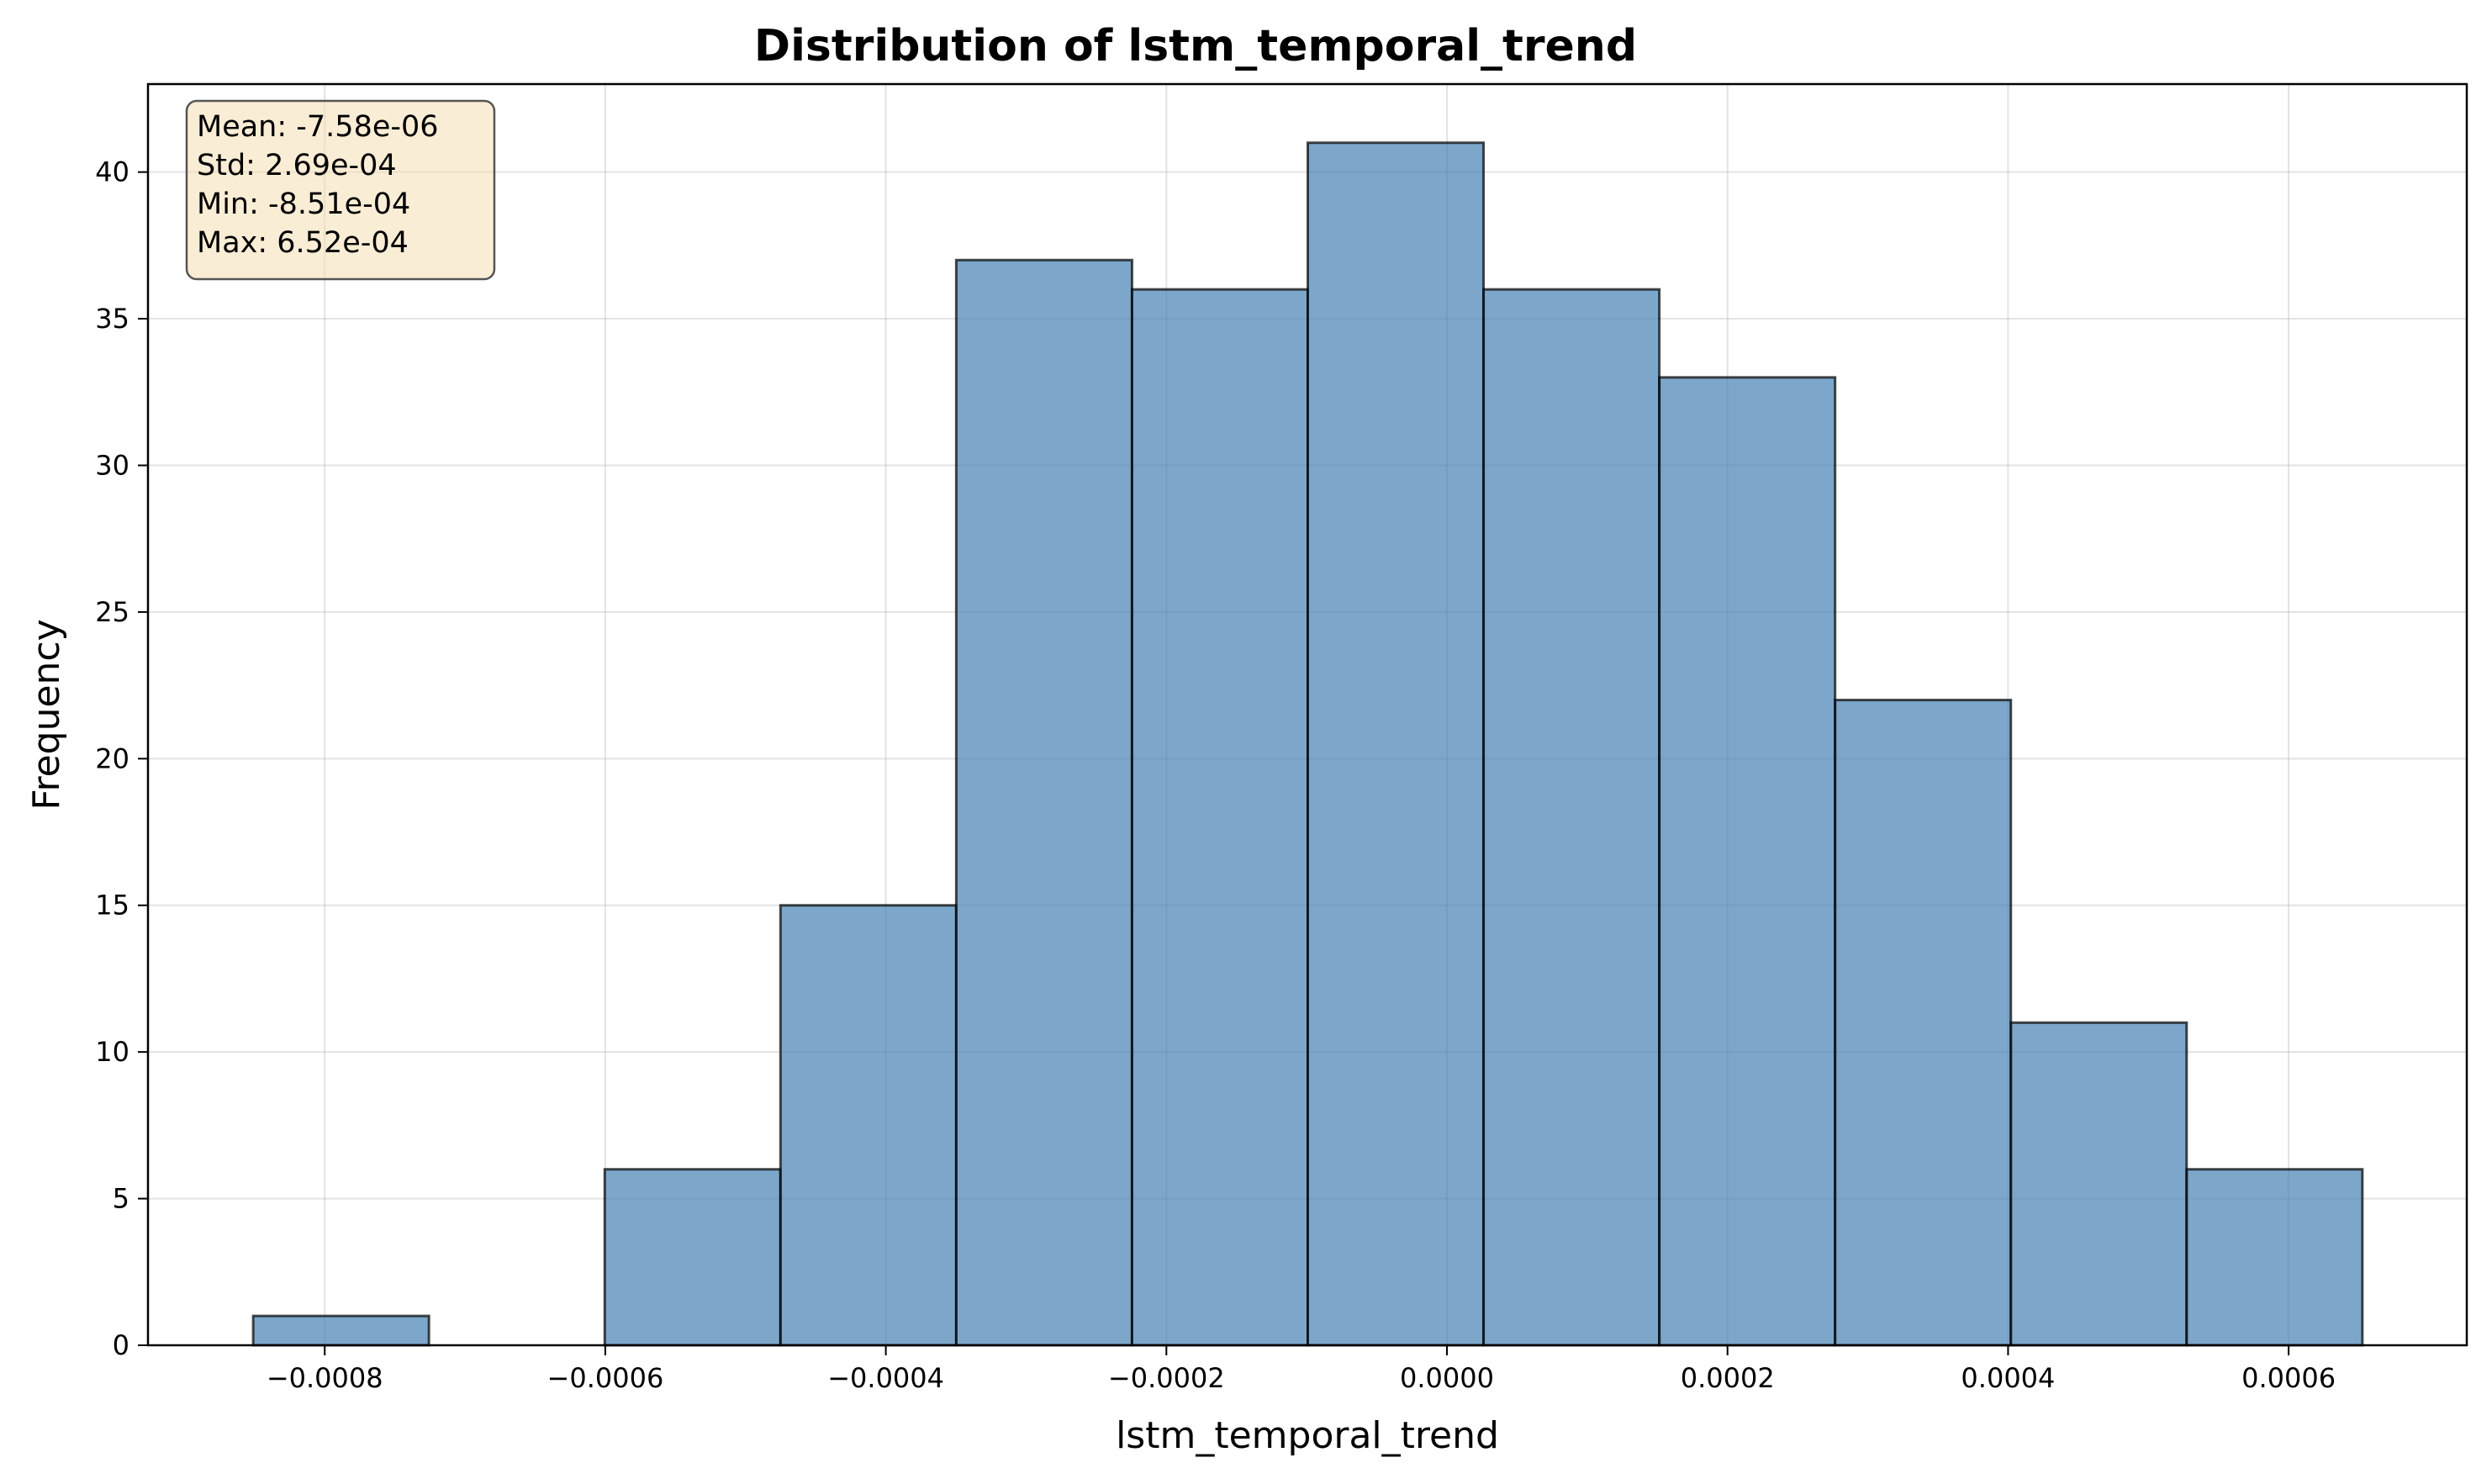  I want to click on x-tick-label: −0.0006, so click(605, 1378).